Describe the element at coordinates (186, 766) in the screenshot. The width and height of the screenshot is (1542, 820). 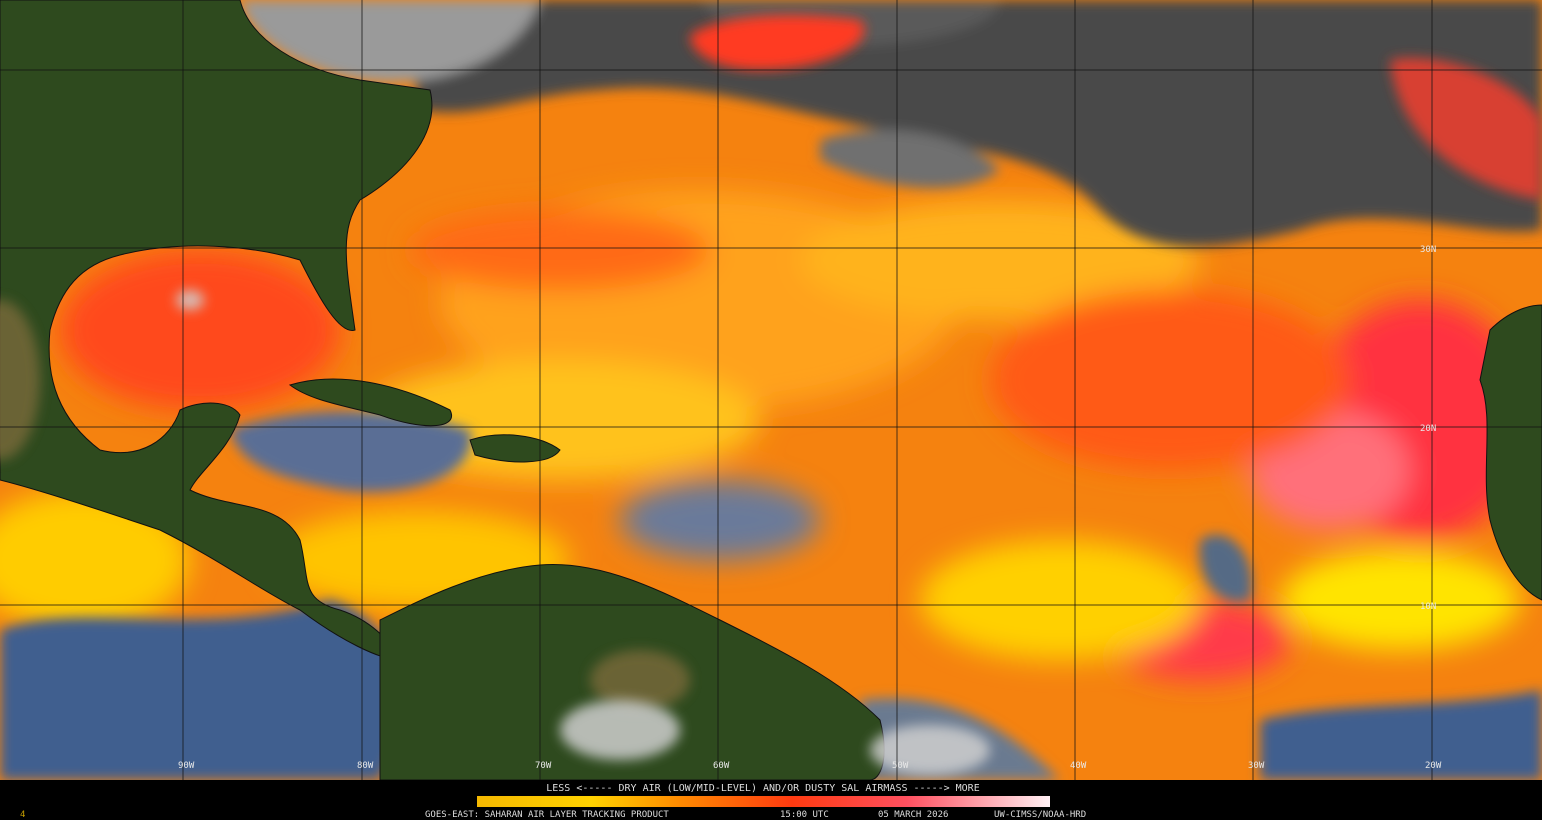
I see `longitude-label: 90W` at that location.